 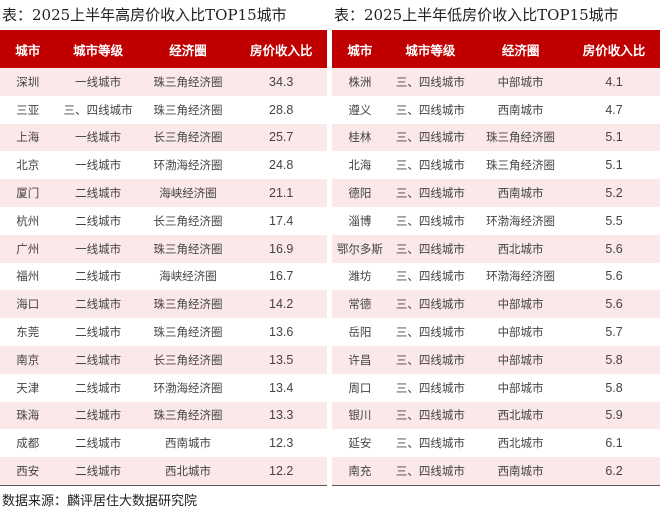 I want to click on table-header-row: 城市 城市等级 经济圈 房价收入比, so click(x=163, y=49).